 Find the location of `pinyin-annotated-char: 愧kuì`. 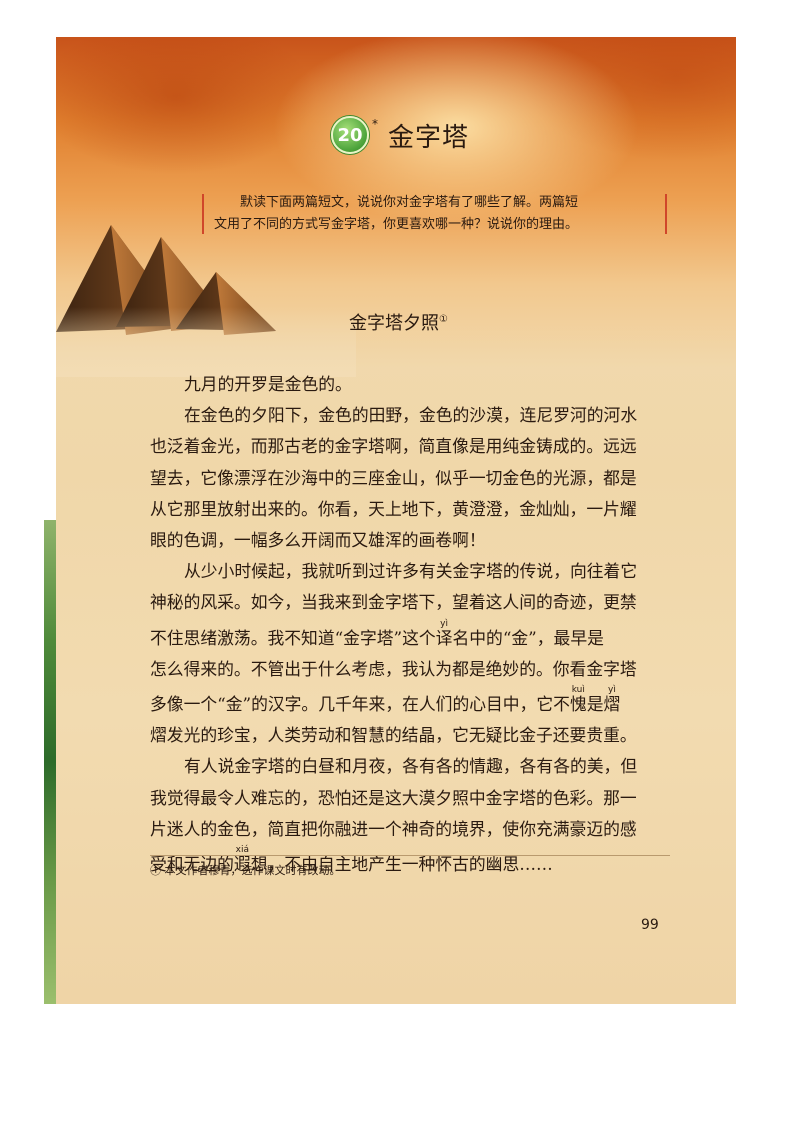

pinyin-annotated-char: 愧kuì is located at coordinates (578, 700).